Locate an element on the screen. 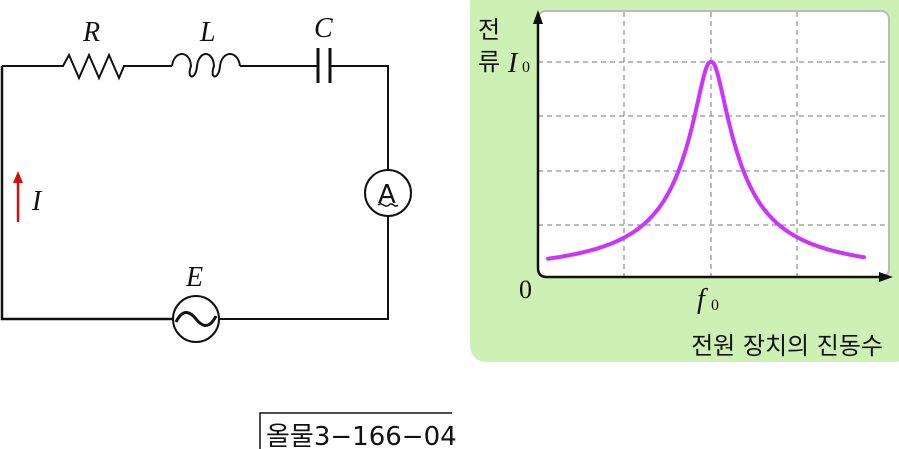  y-peak-subscript: 0 is located at coordinates (526, 67).